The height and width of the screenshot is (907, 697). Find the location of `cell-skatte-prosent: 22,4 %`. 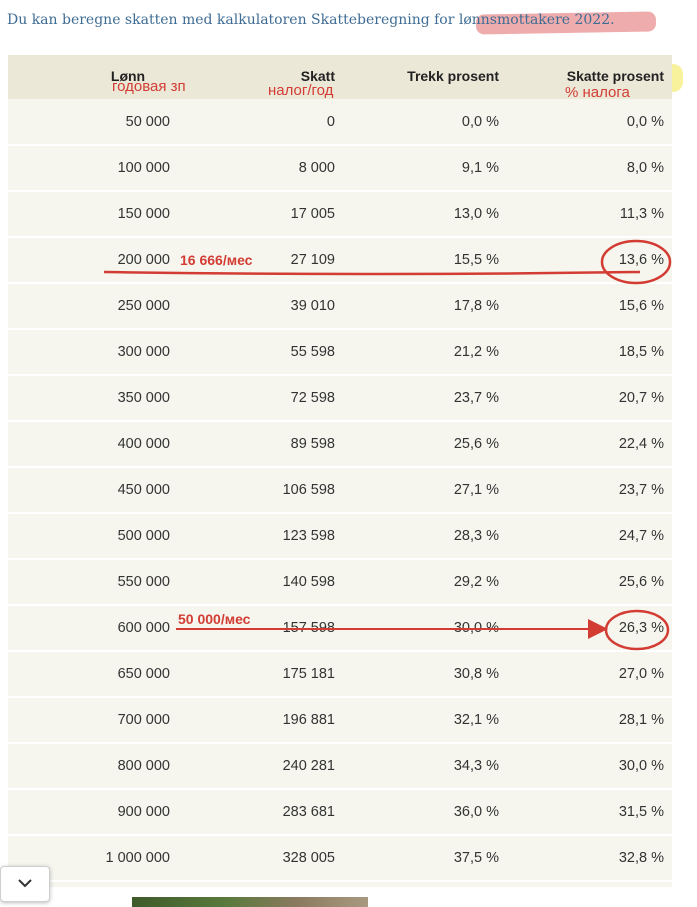

cell-skatte-prosent: 22,4 % is located at coordinates (589, 444).